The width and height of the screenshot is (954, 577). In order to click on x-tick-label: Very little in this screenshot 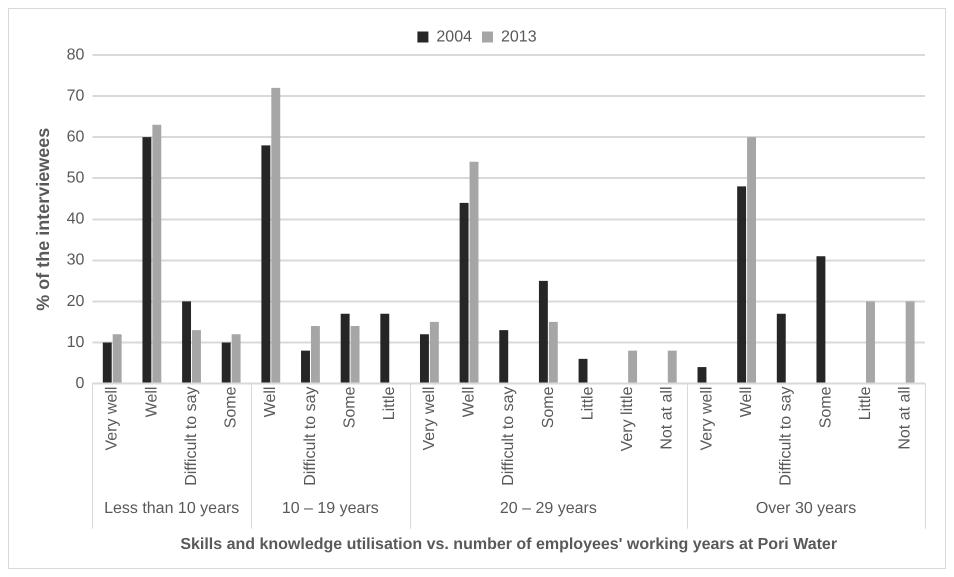, I will do `click(627, 419)`.